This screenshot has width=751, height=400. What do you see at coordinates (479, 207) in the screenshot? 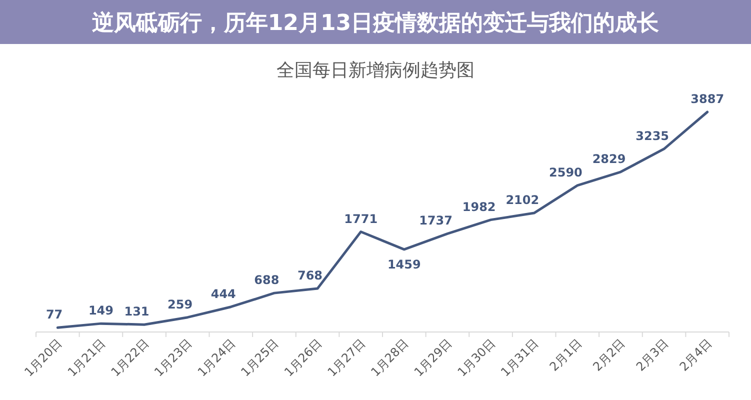
I see `data-label: 1982` at bounding box center [479, 207].